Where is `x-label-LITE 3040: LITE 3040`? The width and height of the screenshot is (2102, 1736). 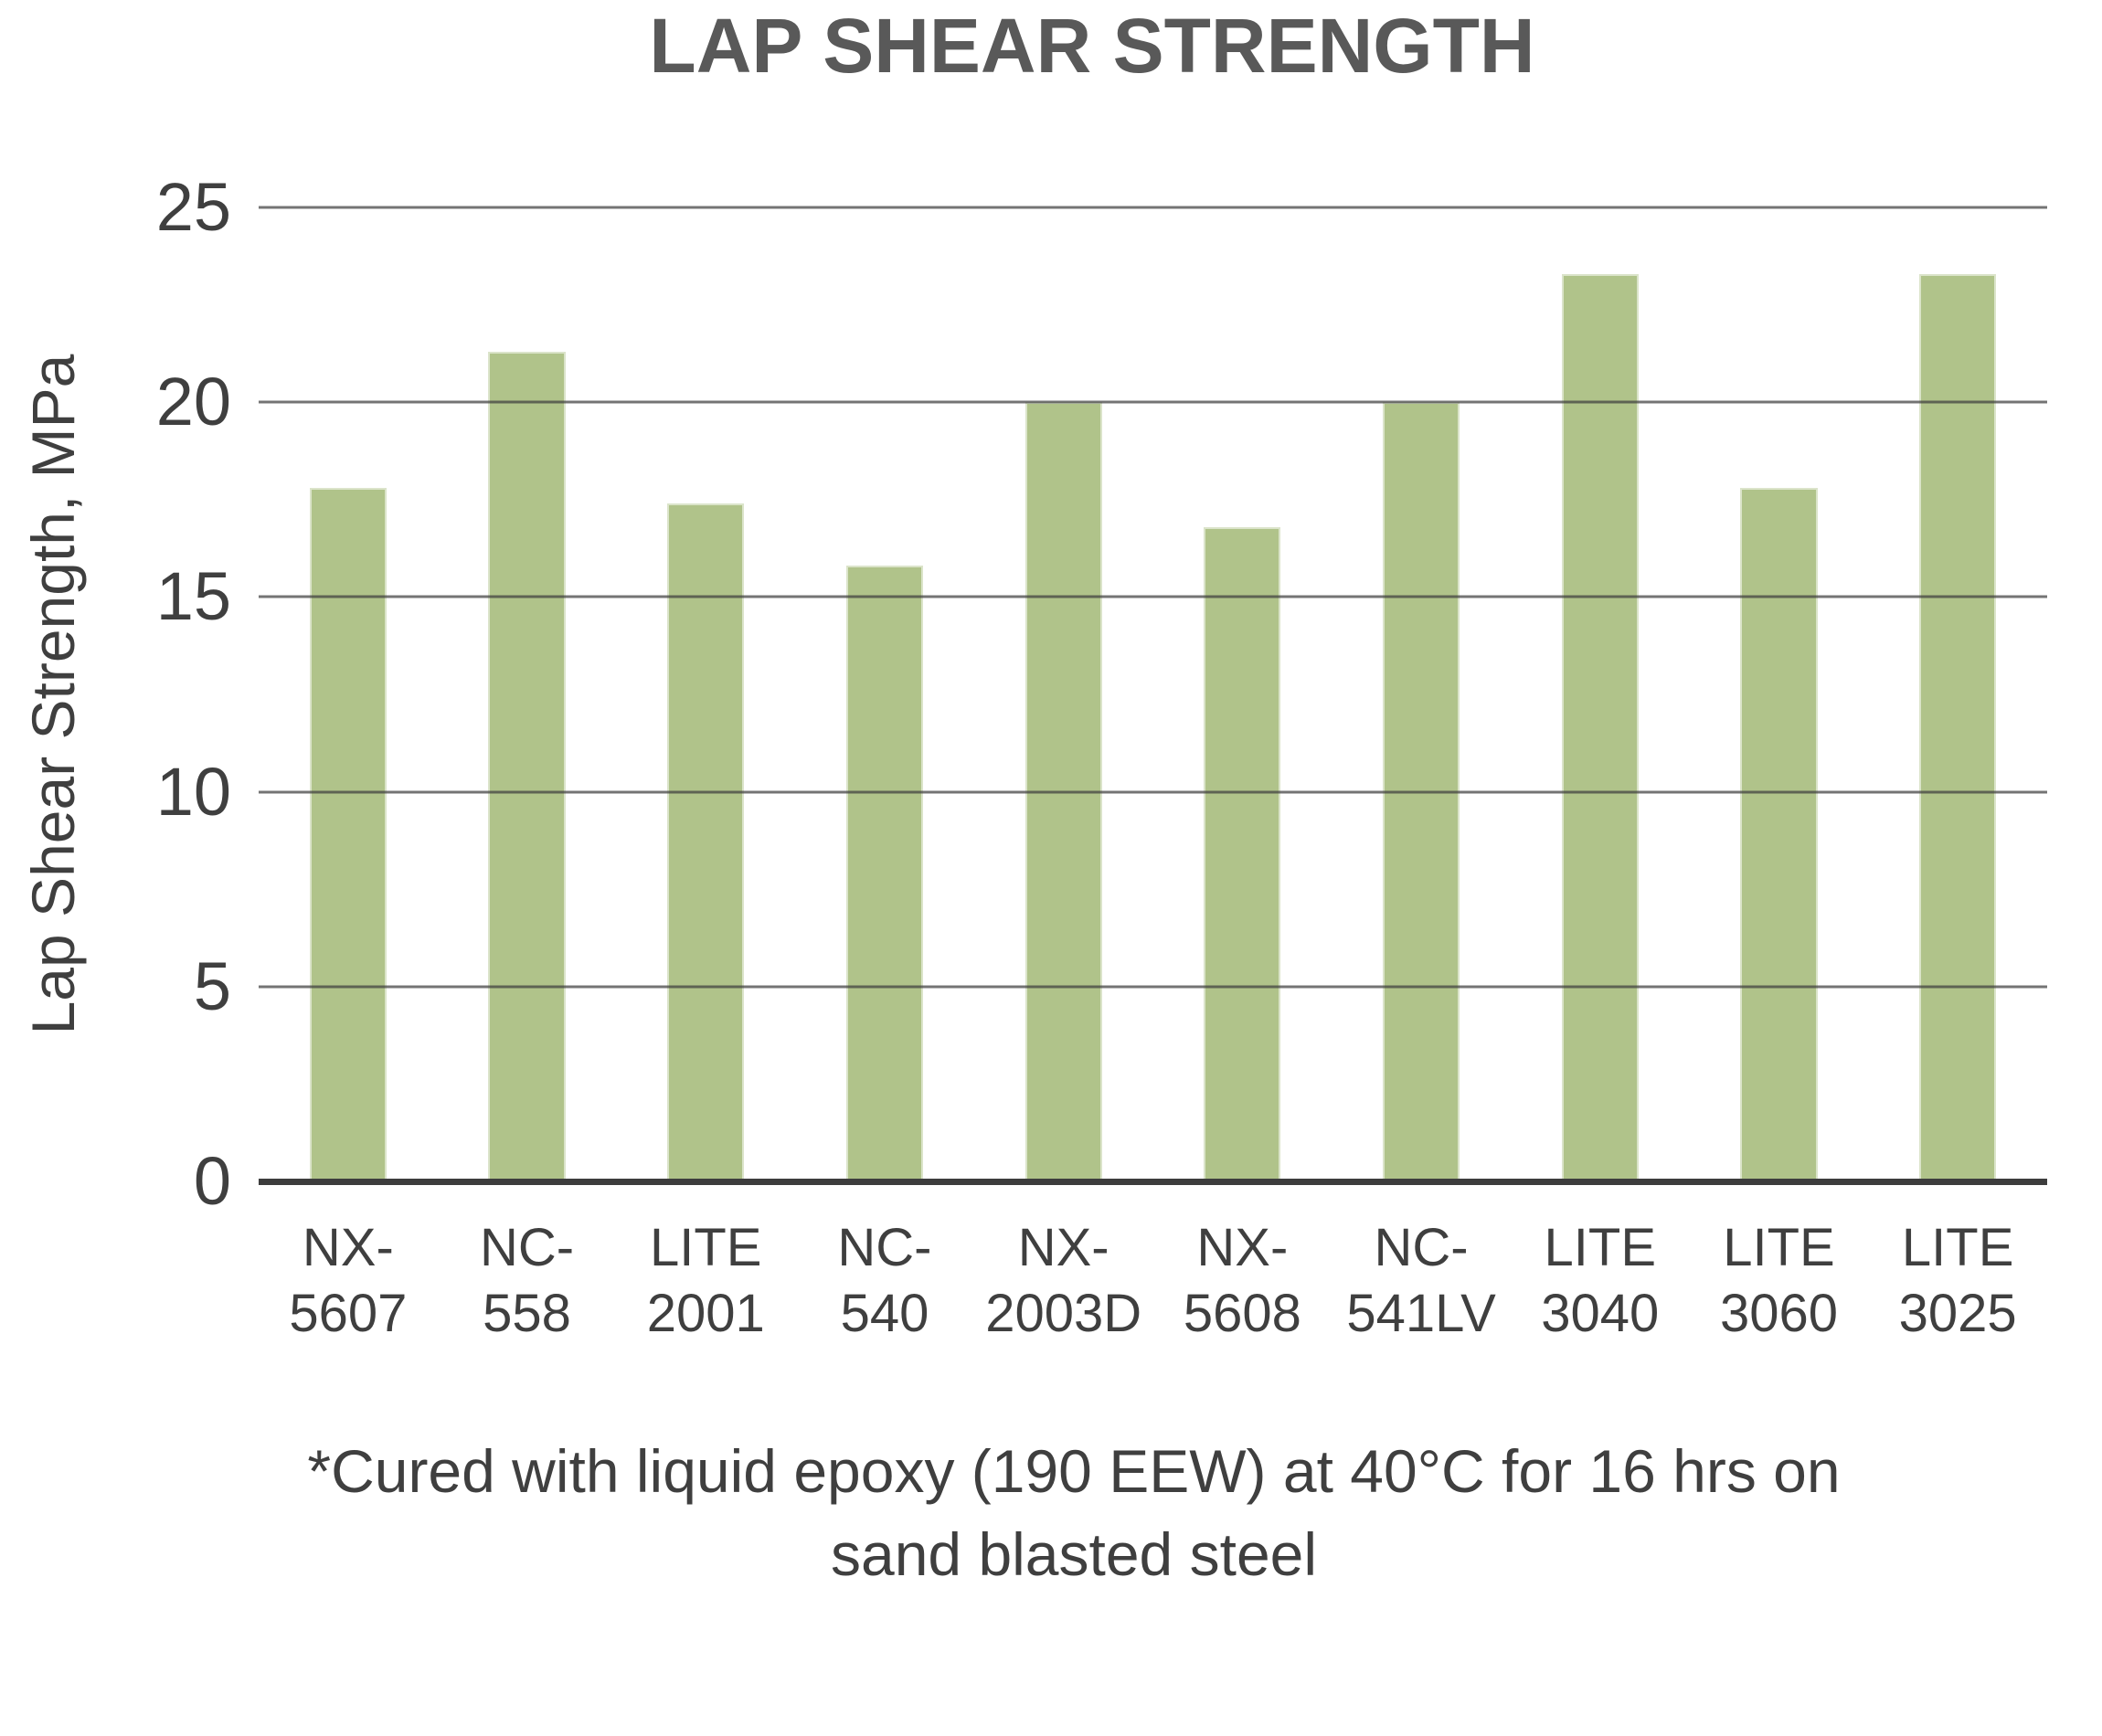 x-label-LITE 3040: LITE 3040 is located at coordinates (1600, 1280).